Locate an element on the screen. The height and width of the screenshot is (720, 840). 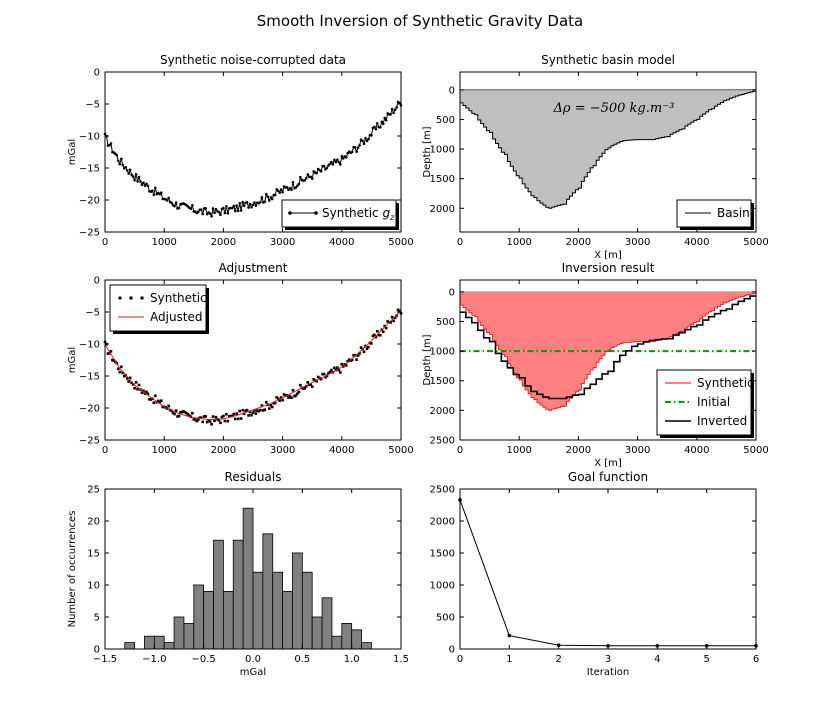
basin-legend: Basin is located at coordinates (715, 214).